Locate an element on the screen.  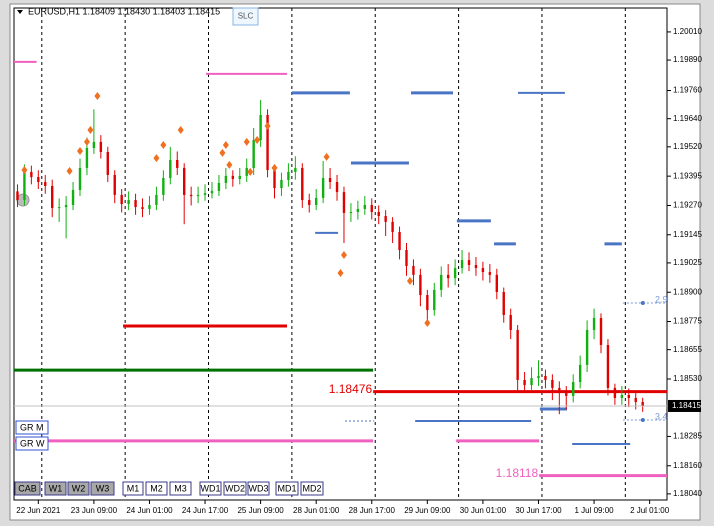
menu-arrow is located at coordinates (20, 12).